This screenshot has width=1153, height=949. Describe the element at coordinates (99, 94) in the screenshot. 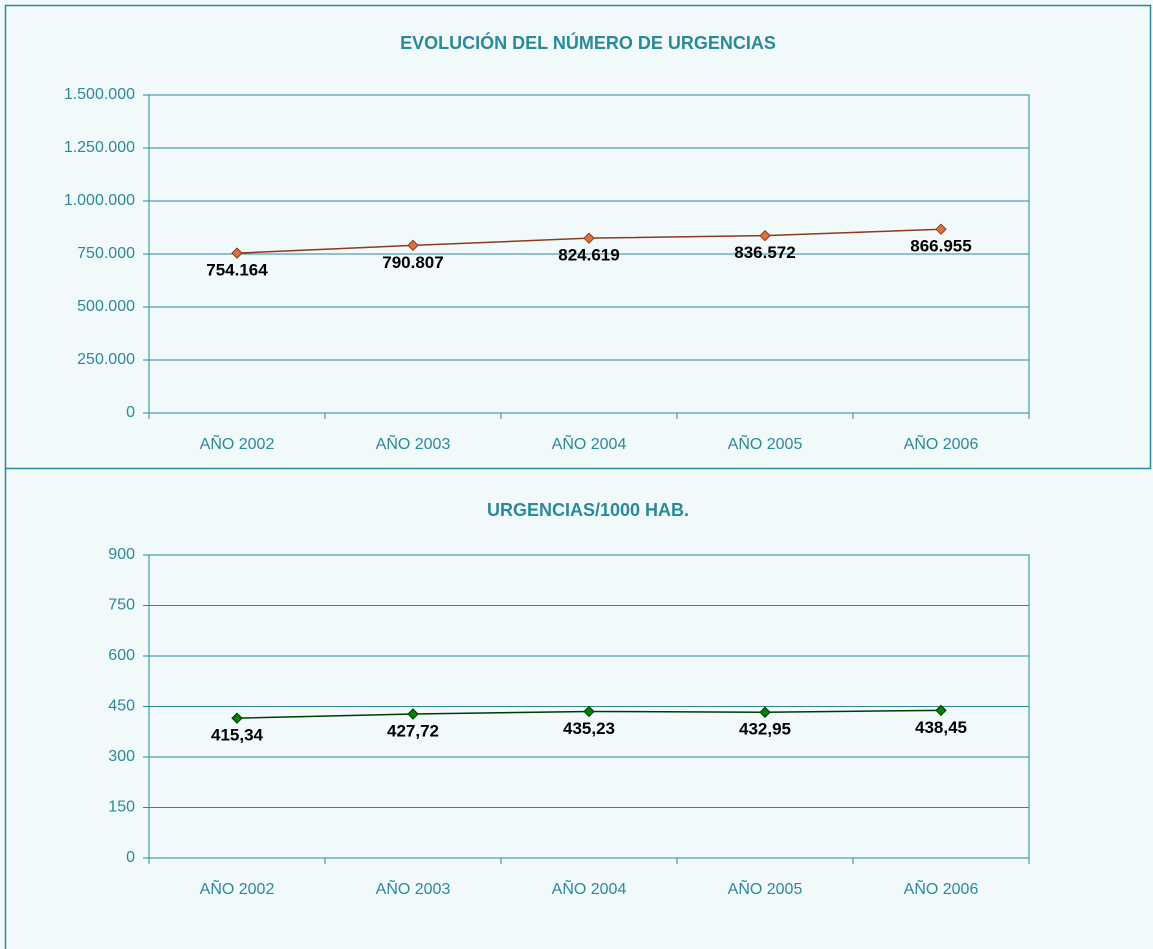

I see `y-tick-label: 1.500.000` at that location.